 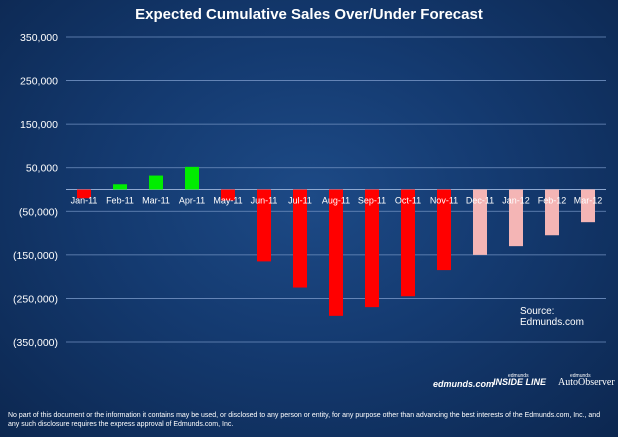 I want to click on x-tick-label: Feb-12, so click(x=552, y=201).